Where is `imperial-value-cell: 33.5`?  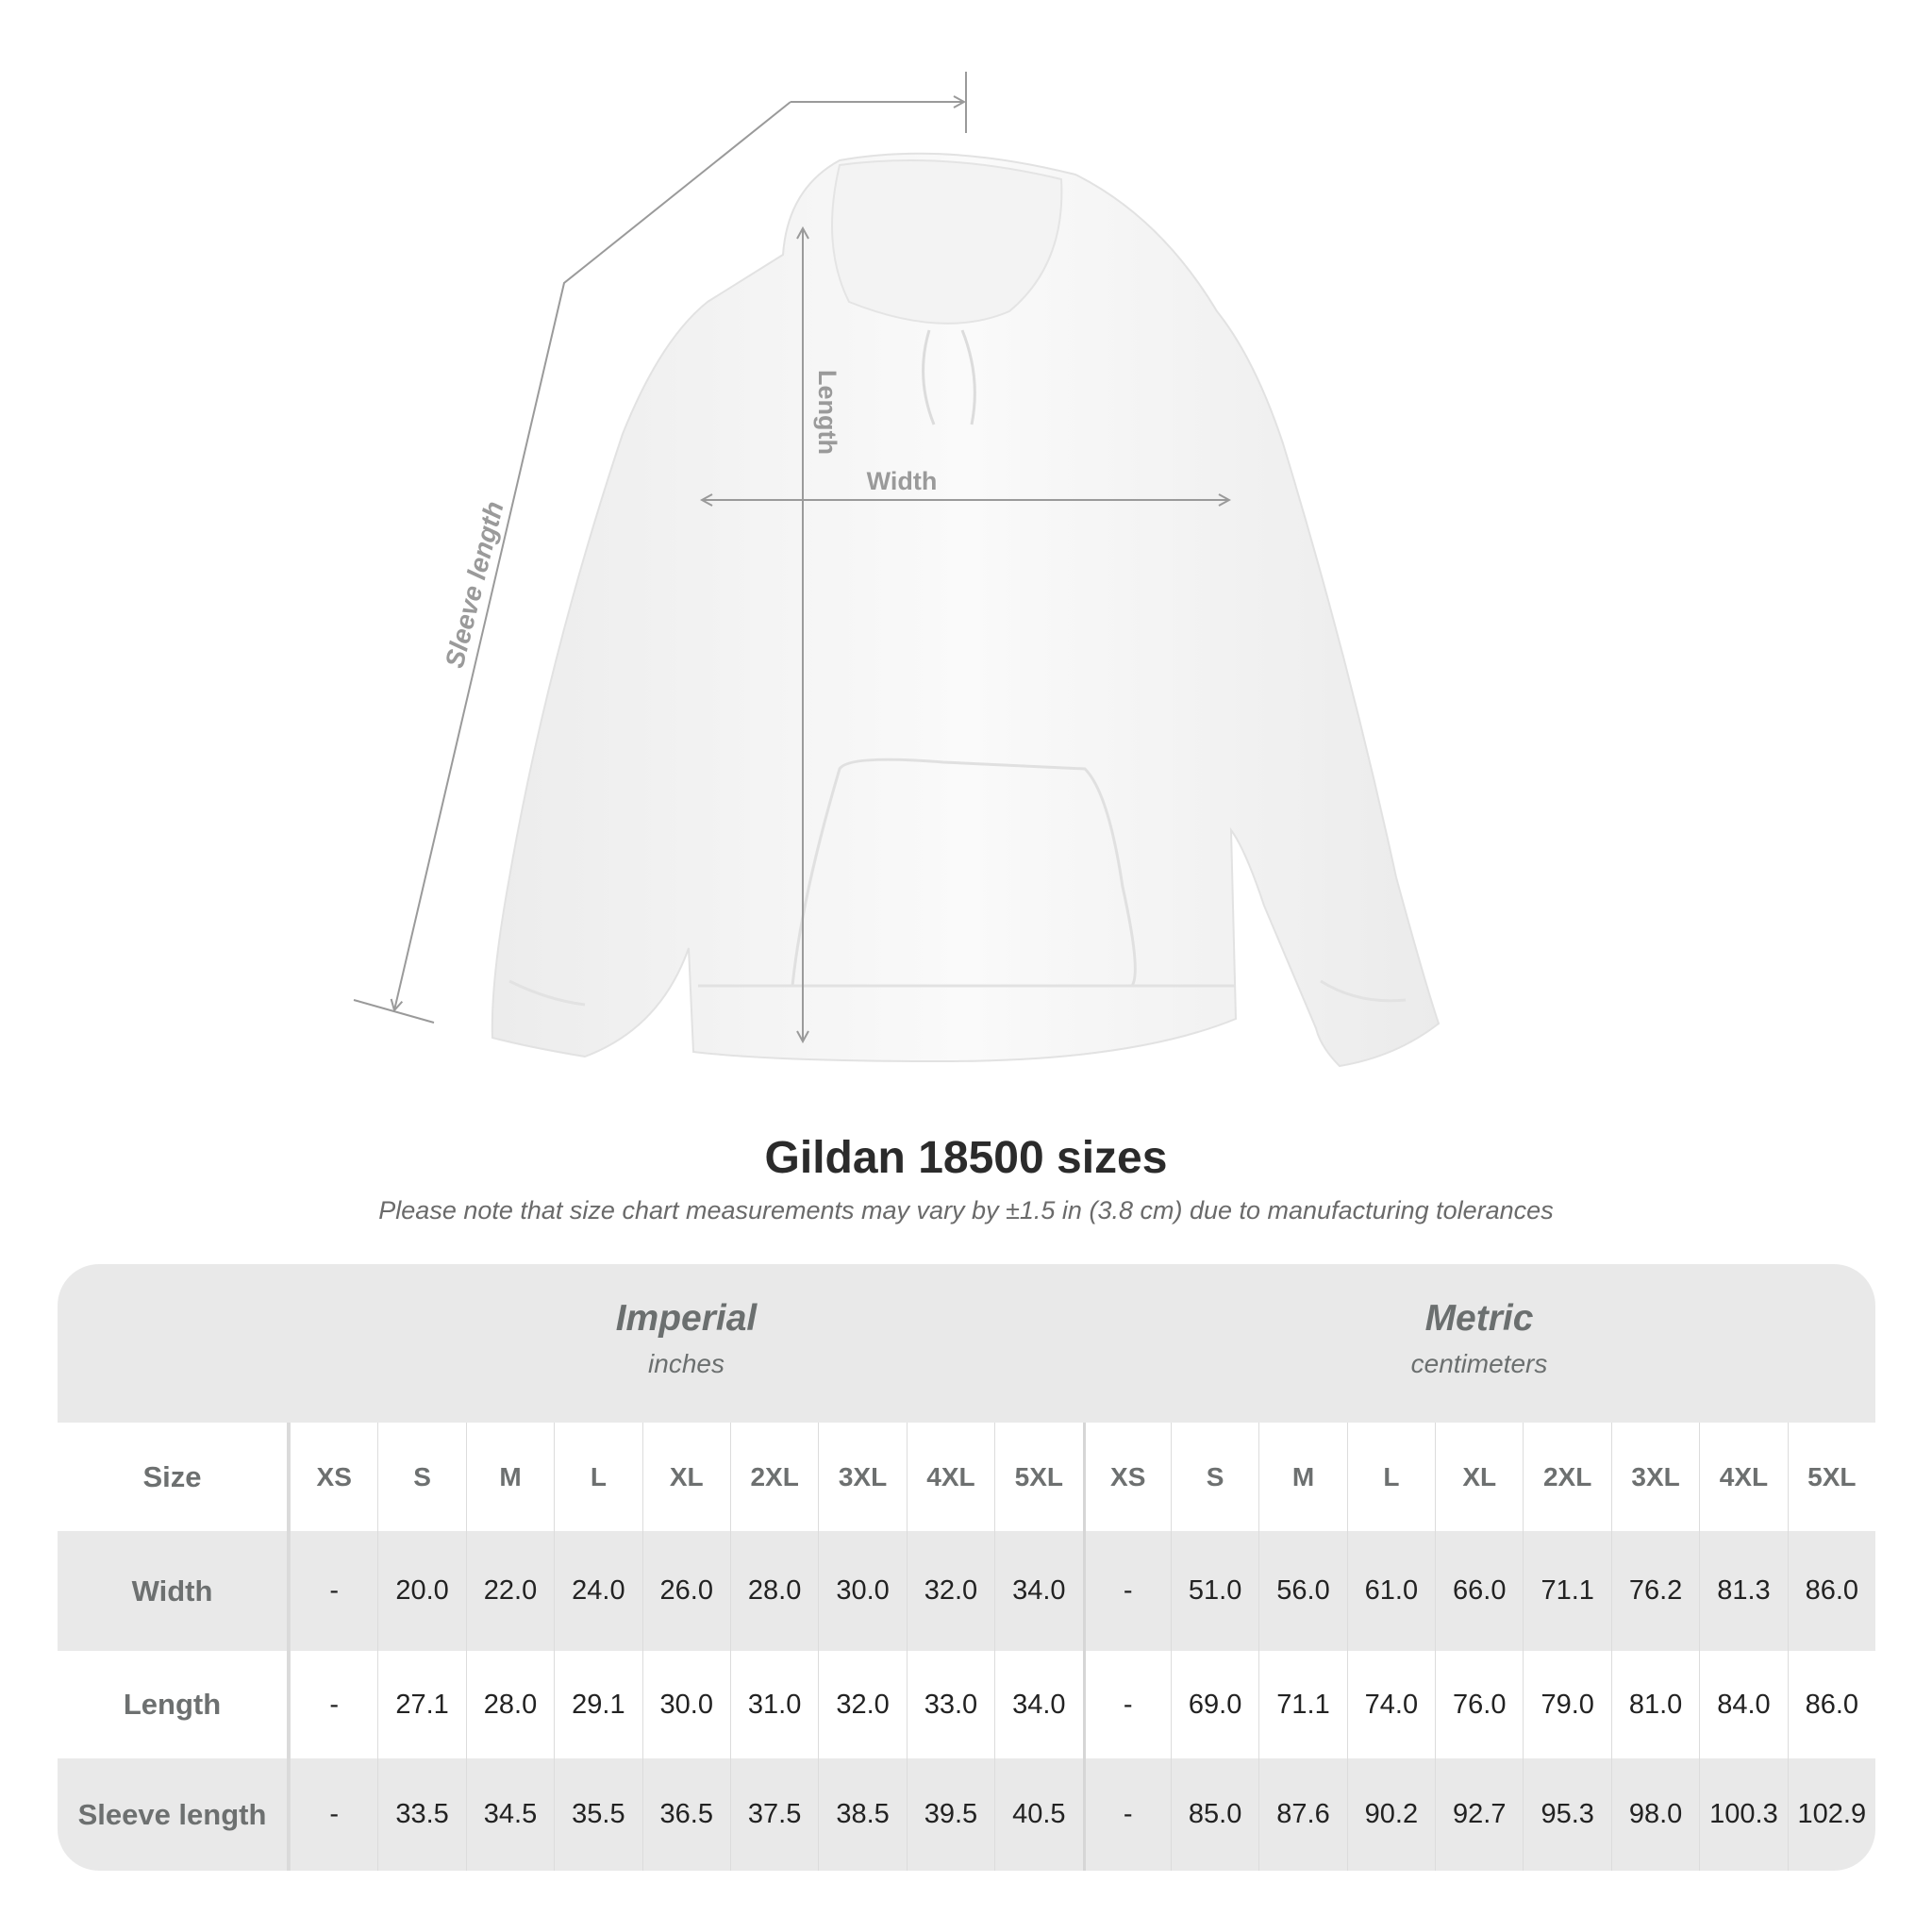 imperial-value-cell: 33.5 is located at coordinates (421, 1814).